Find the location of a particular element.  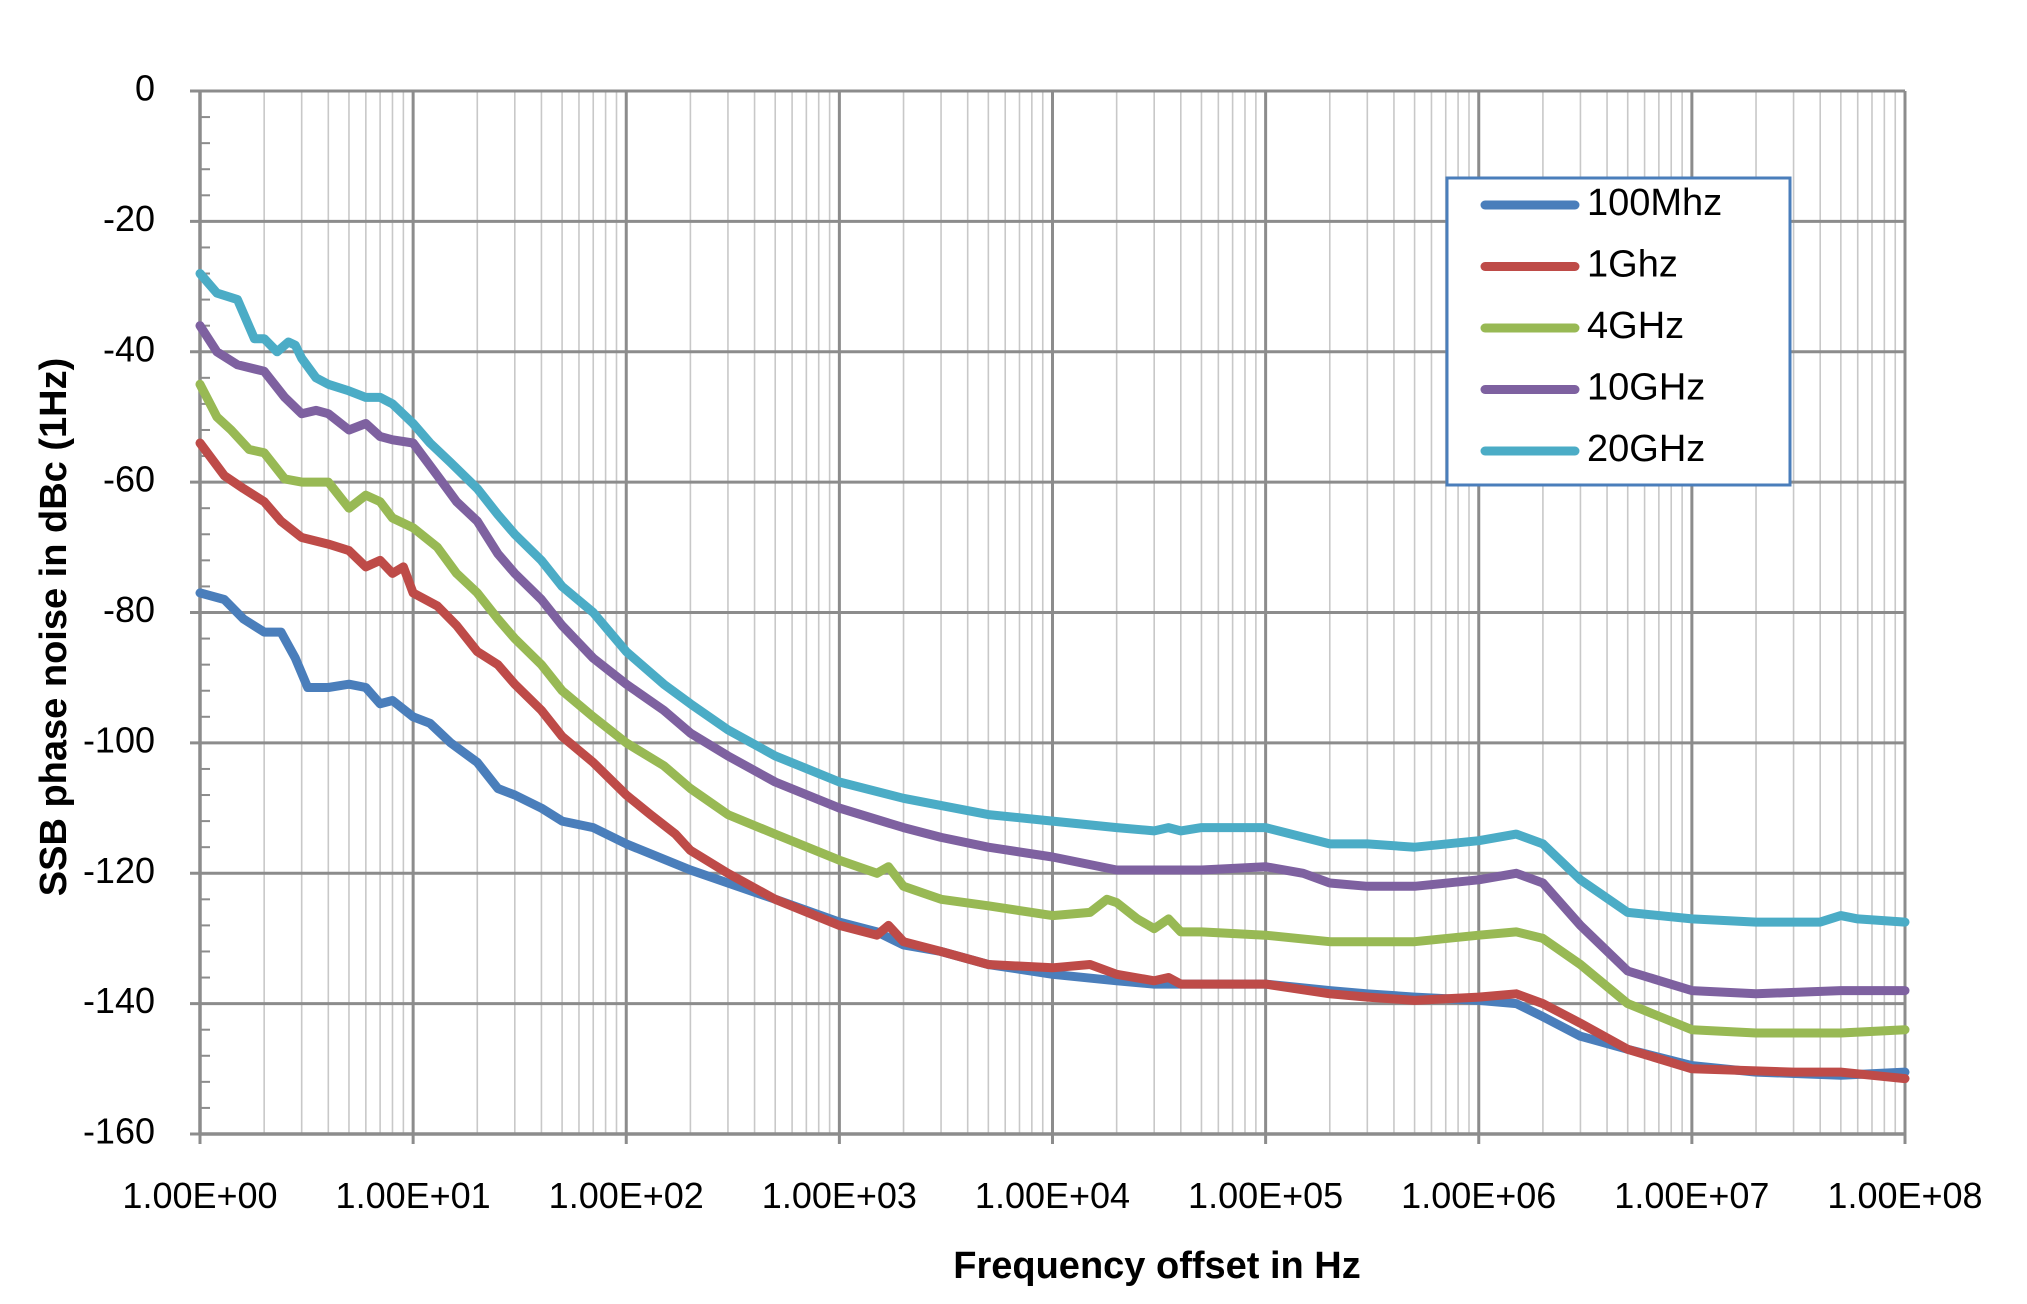

legend-label-20ghz: 20GHz is located at coordinates (1646, 449).